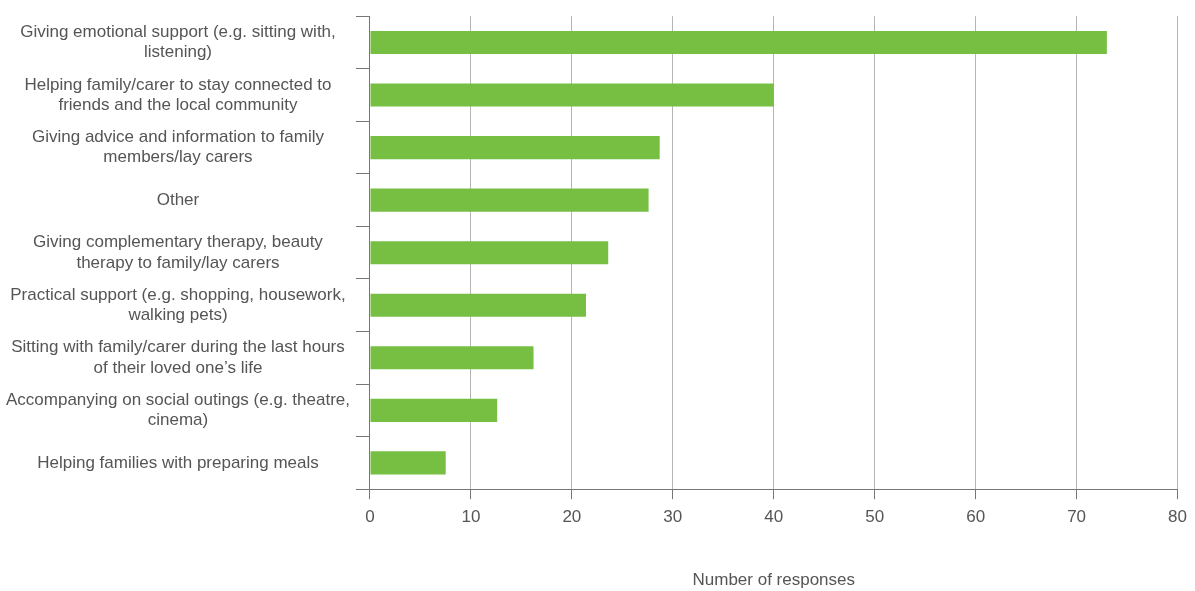 This screenshot has height=591, width=1195. Describe the element at coordinates (178, 462) in the screenshot. I see `y-tick-label: Helping families with preparing meals` at that location.